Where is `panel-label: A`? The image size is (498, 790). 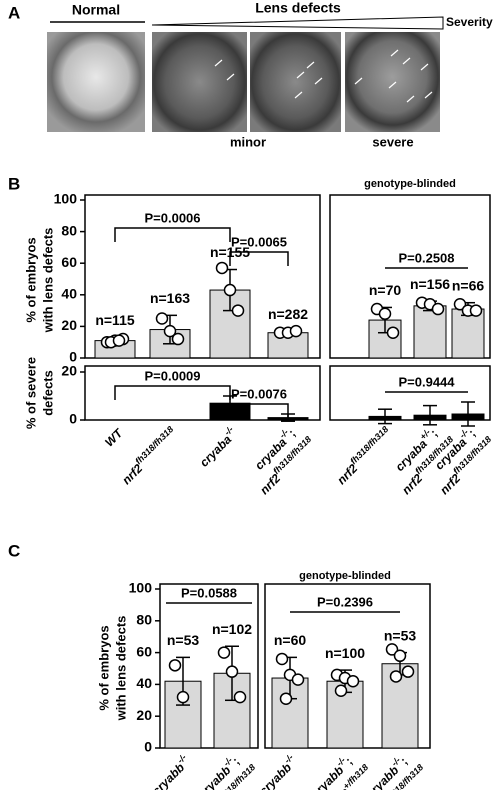
panel-label: A is located at coordinates (14, 12).